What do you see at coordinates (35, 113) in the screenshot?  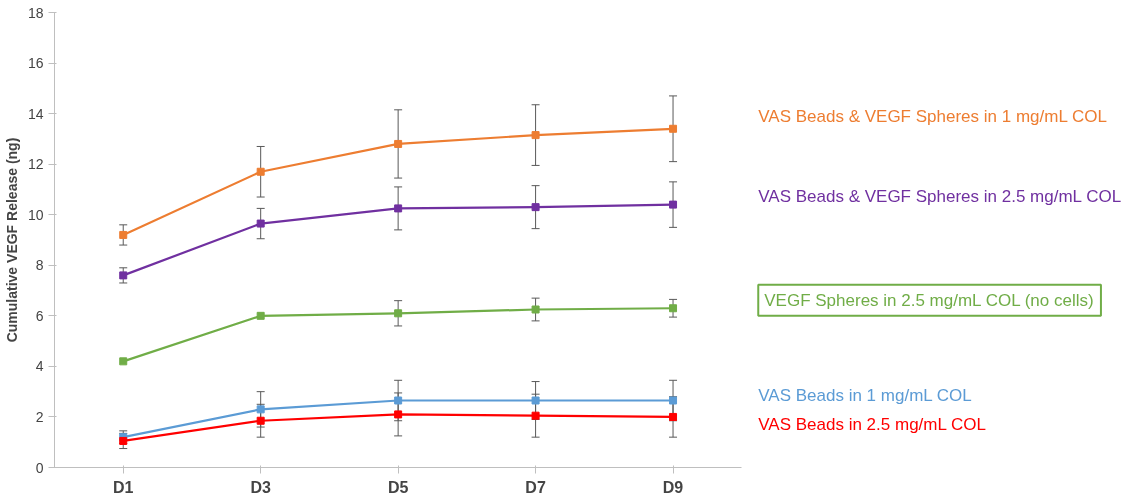 I see `y-tick-label: 14` at bounding box center [35, 113].